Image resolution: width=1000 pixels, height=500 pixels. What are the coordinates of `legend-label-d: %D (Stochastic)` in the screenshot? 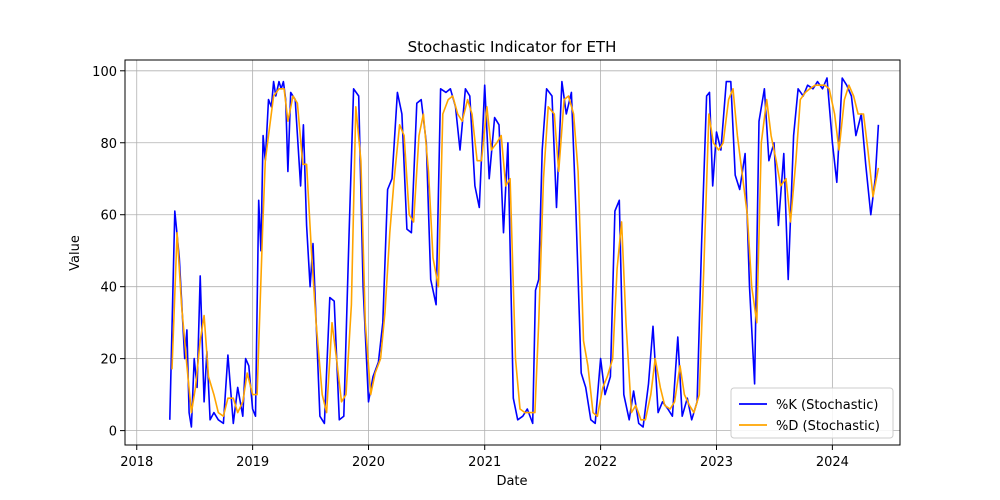 It's located at (828, 426).